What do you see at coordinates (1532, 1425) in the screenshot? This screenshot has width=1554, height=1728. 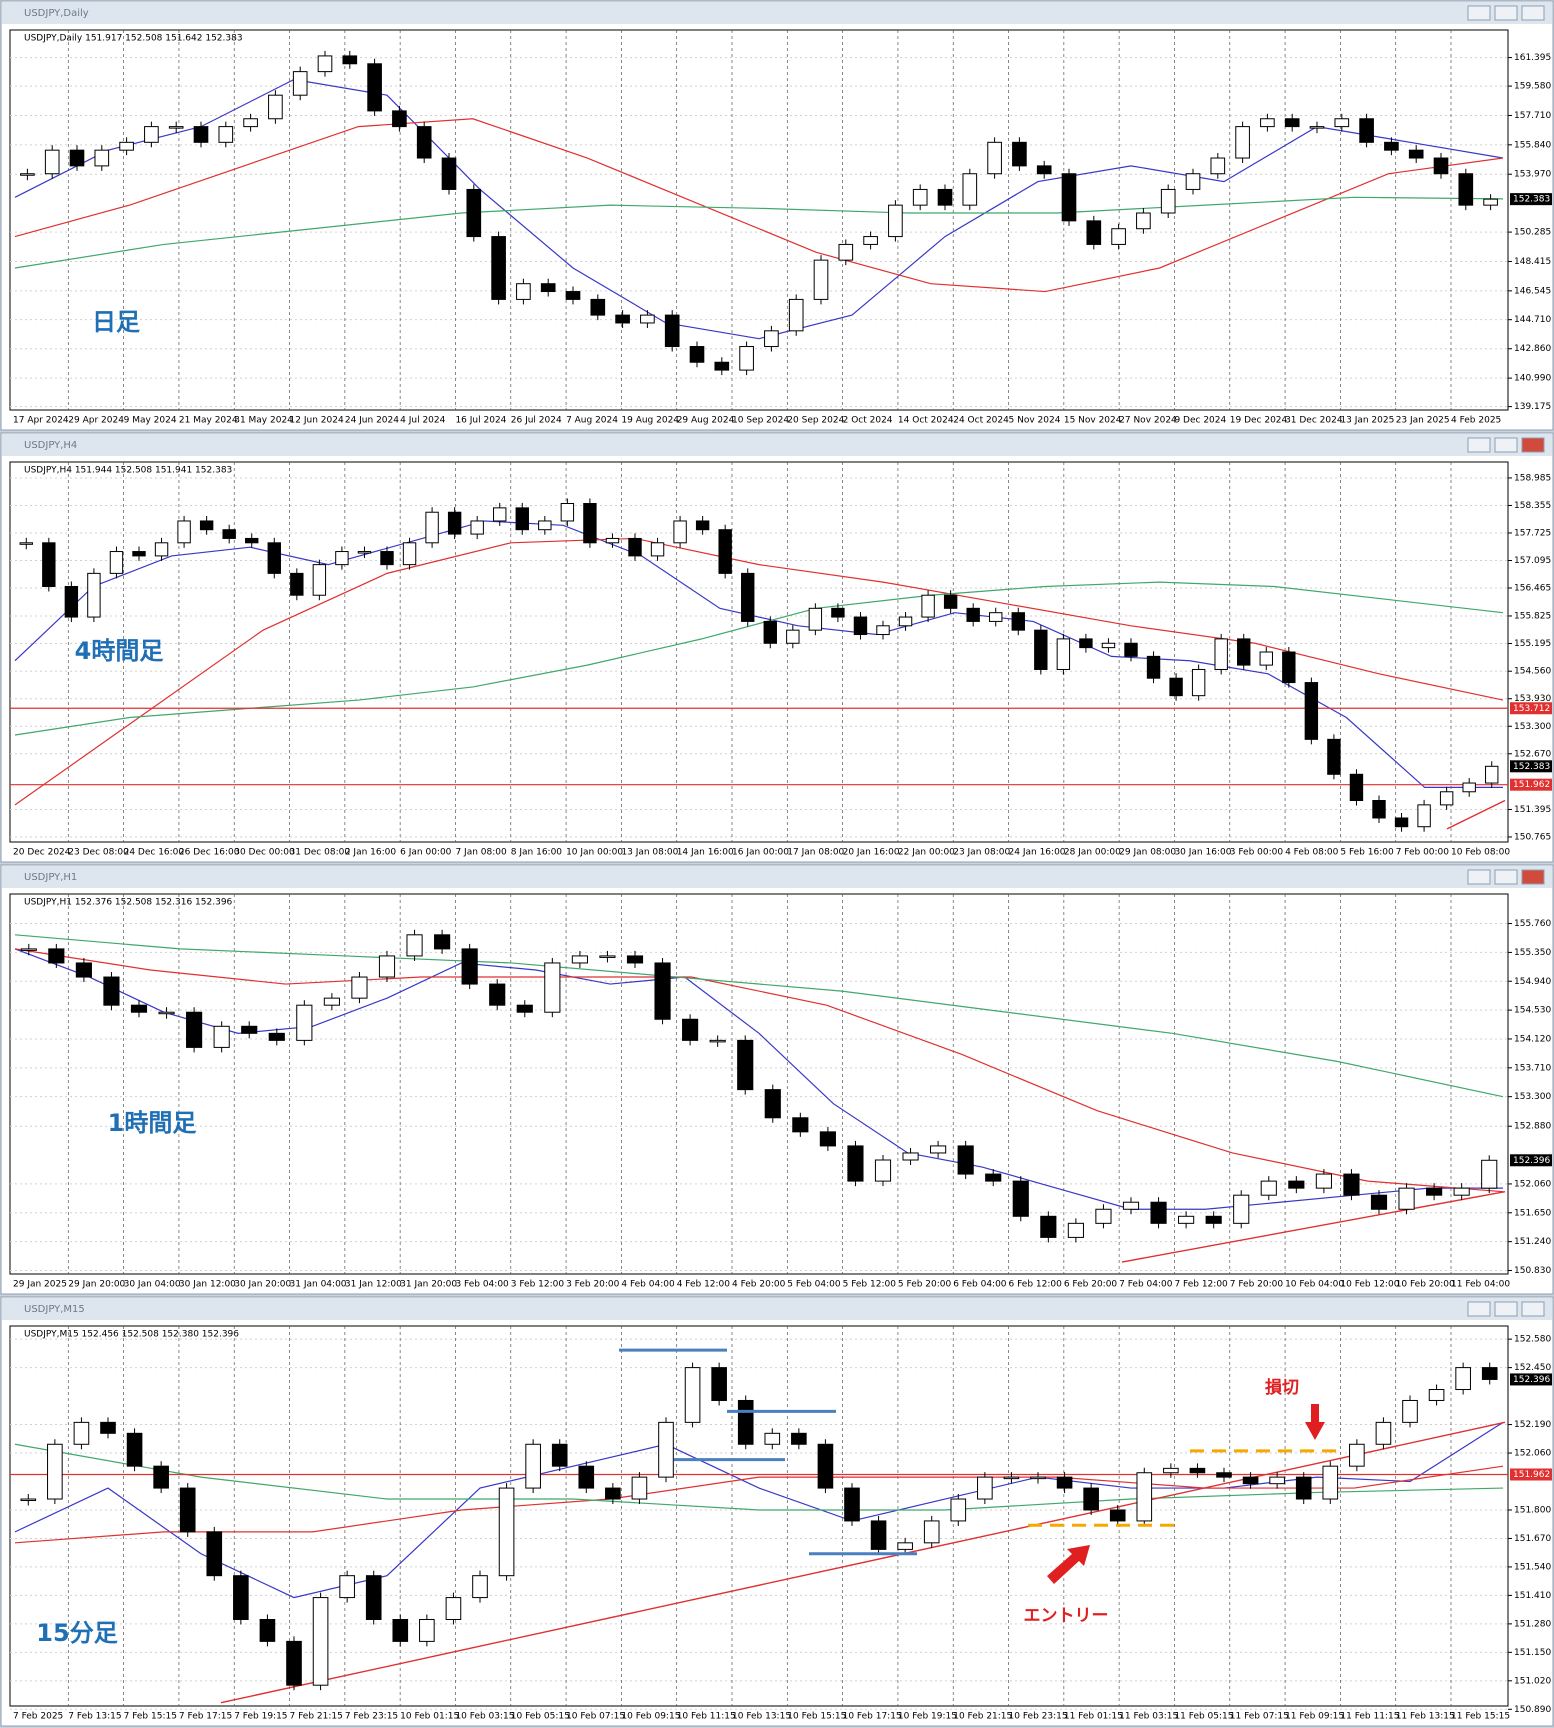 I see `y-tick-label: 152.190` at bounding box center [1532, 1425].